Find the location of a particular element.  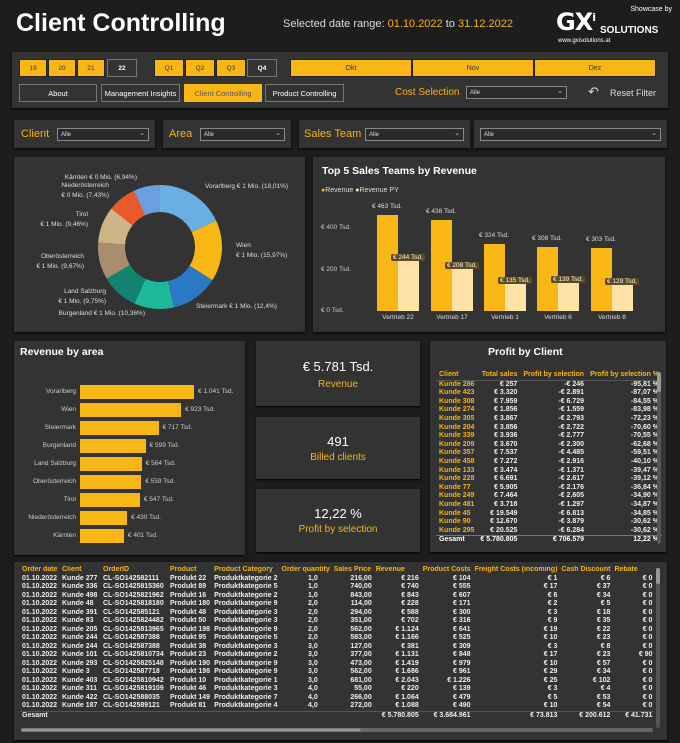

table-row: Kunde 133 € 3.474 -€ 1.371 -39,47 % is located at coordinates (549, 471).